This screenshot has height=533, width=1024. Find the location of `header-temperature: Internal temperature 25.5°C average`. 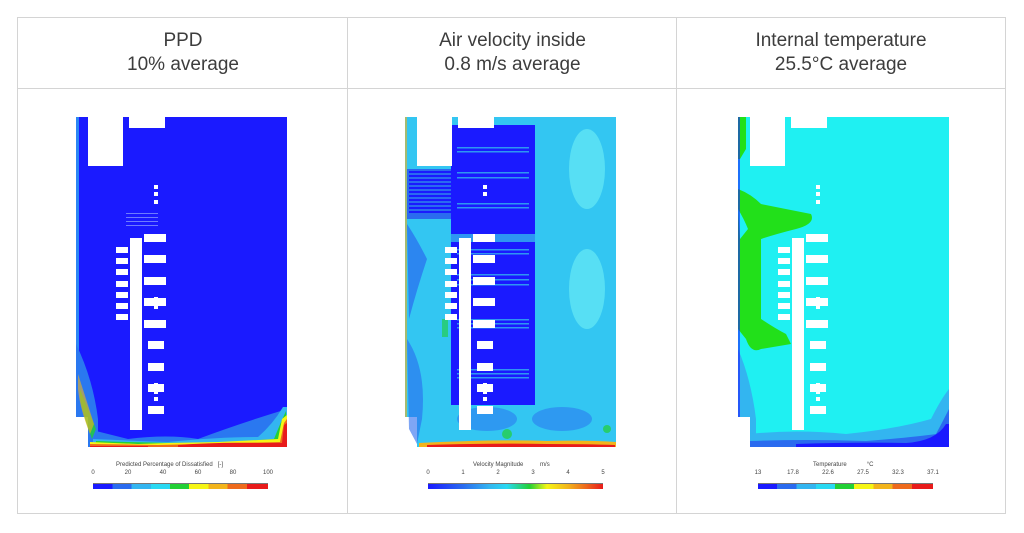

header-temperature: Internal temperature 25.5°C average is located at coordinates (841, 53).